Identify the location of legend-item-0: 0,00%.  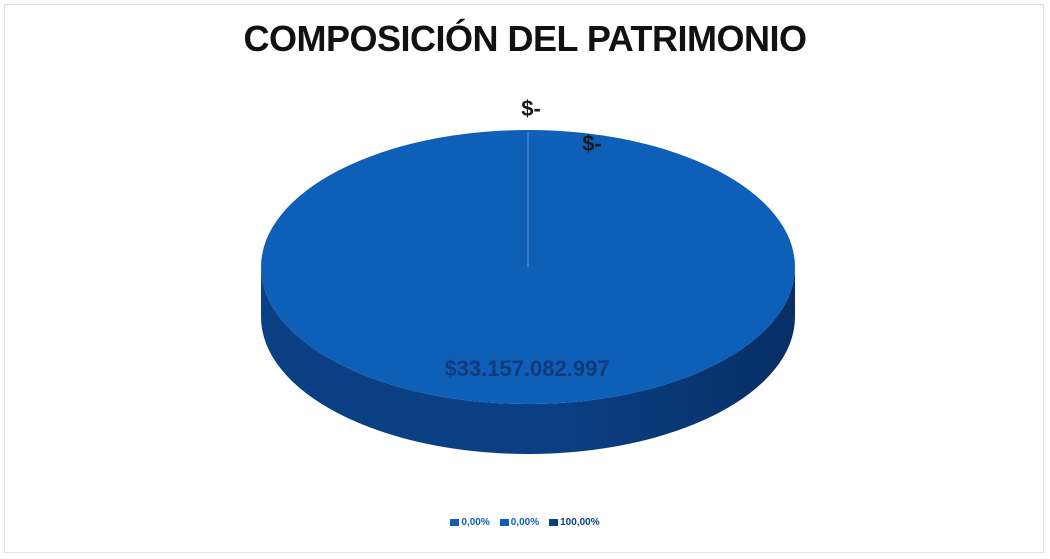
(470, 522).